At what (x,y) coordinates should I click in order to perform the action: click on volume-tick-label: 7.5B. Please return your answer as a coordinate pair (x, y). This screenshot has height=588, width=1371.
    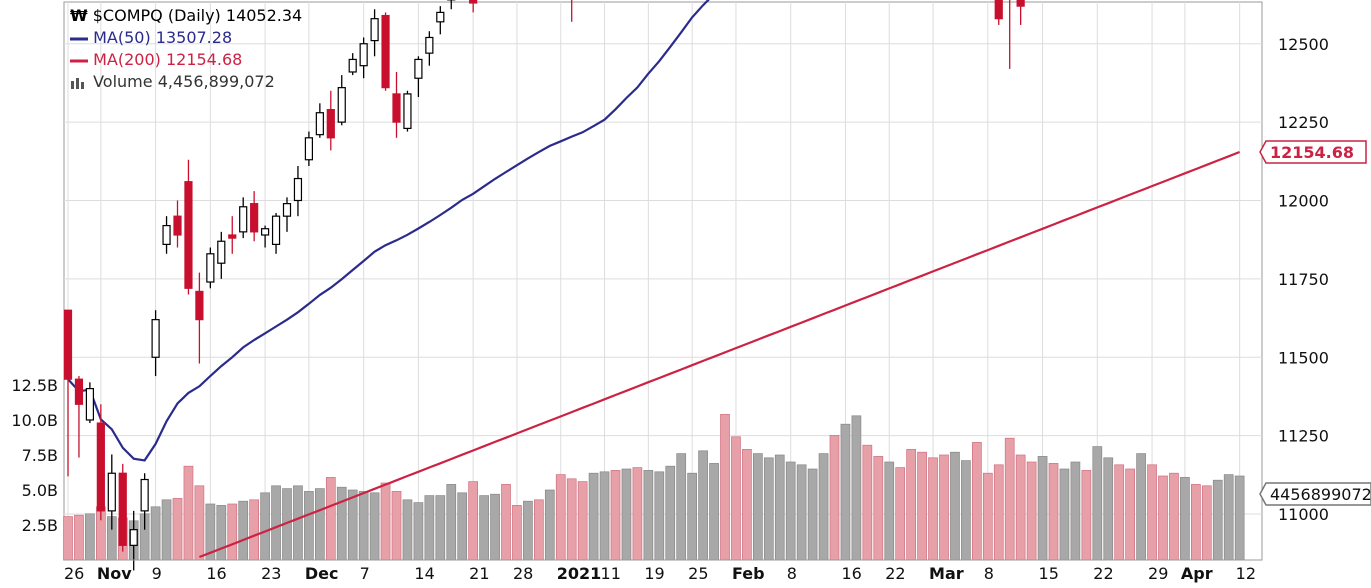
    Looking at the image, I should click on (40, 455).